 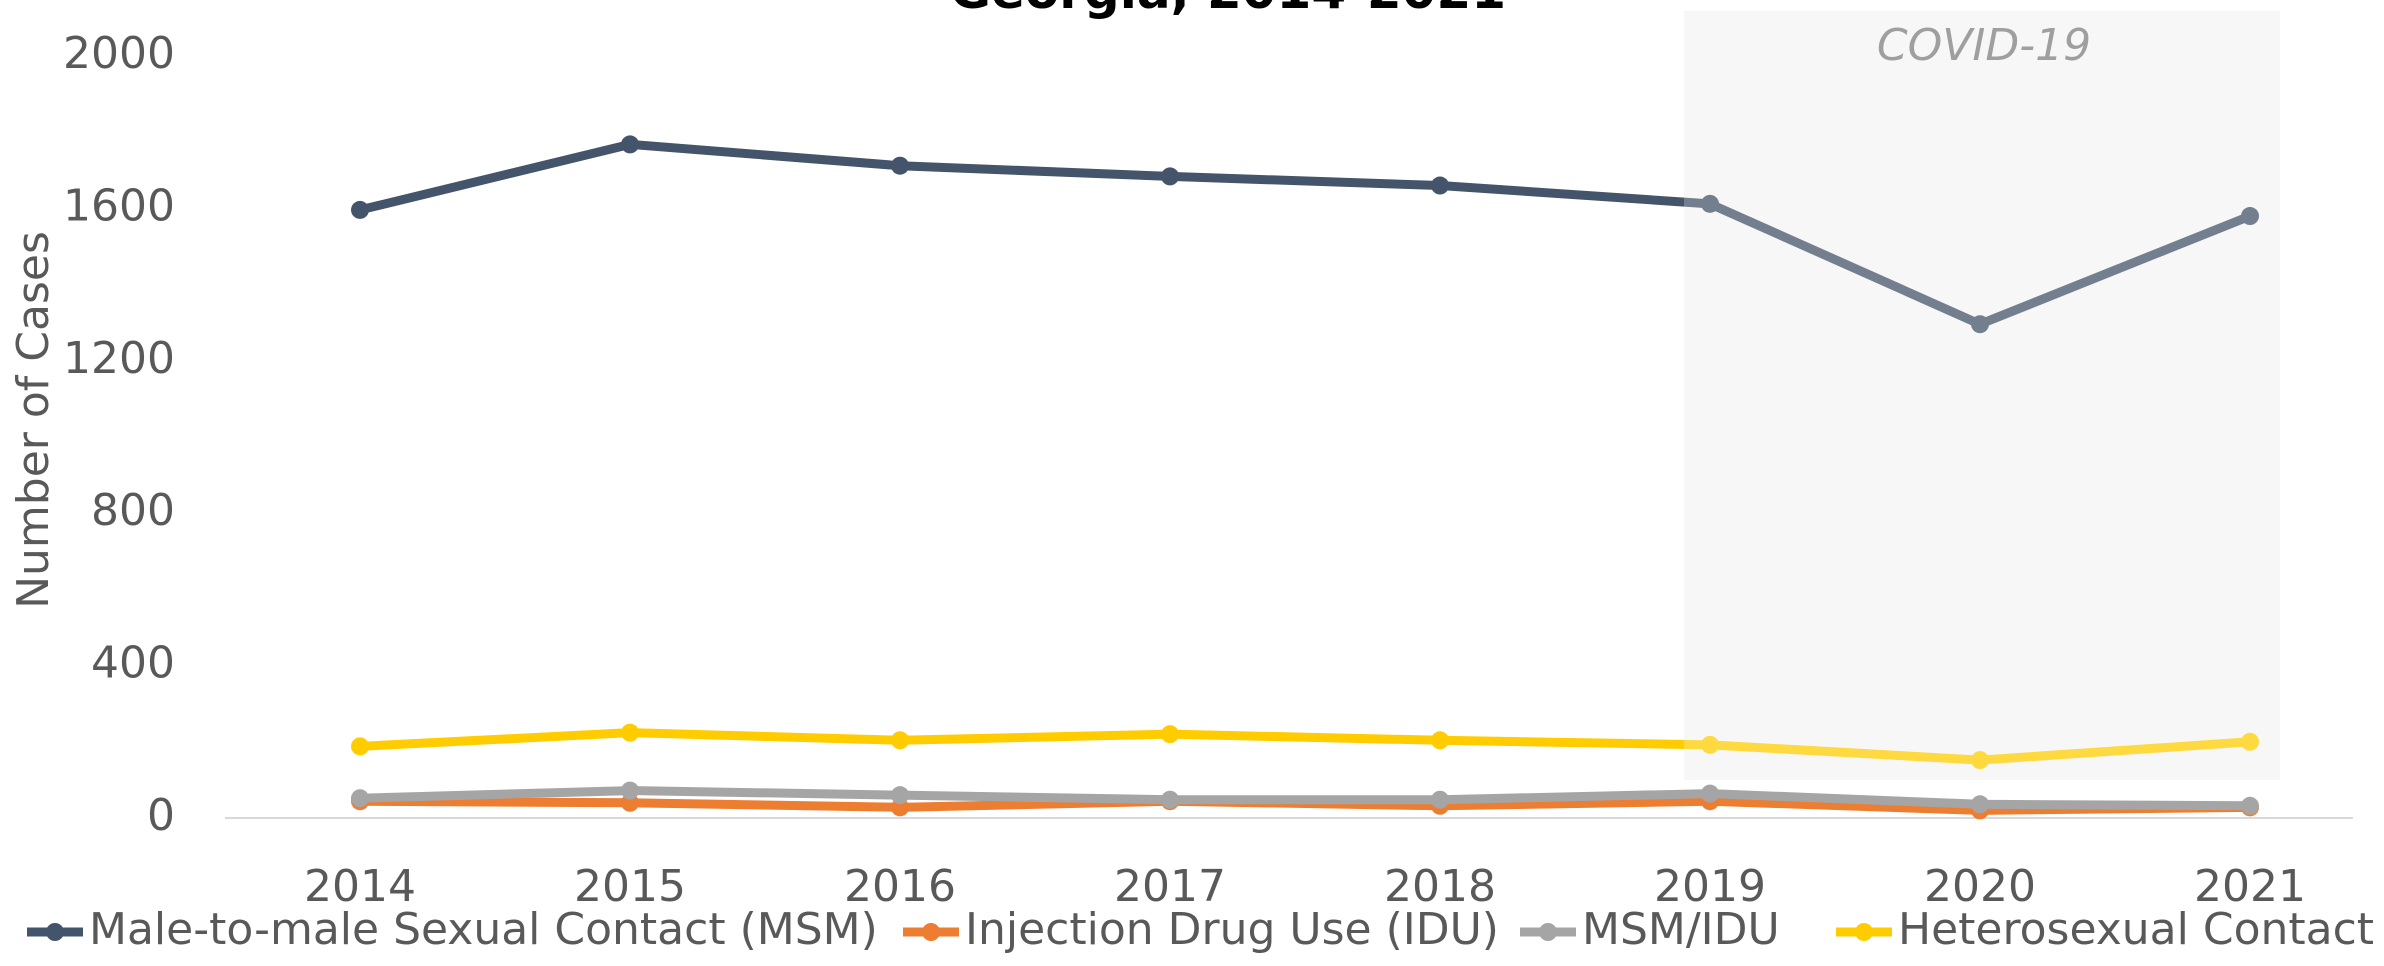 I want to click on legend-label: Male-to-male Sexual Contact (MSM), so click(x=483, y=929).